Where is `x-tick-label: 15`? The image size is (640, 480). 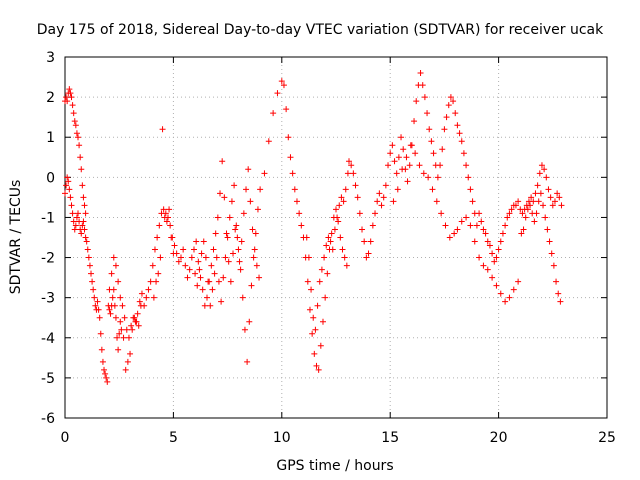 x-tick-label: 15 is located at coordinates (390, 438).